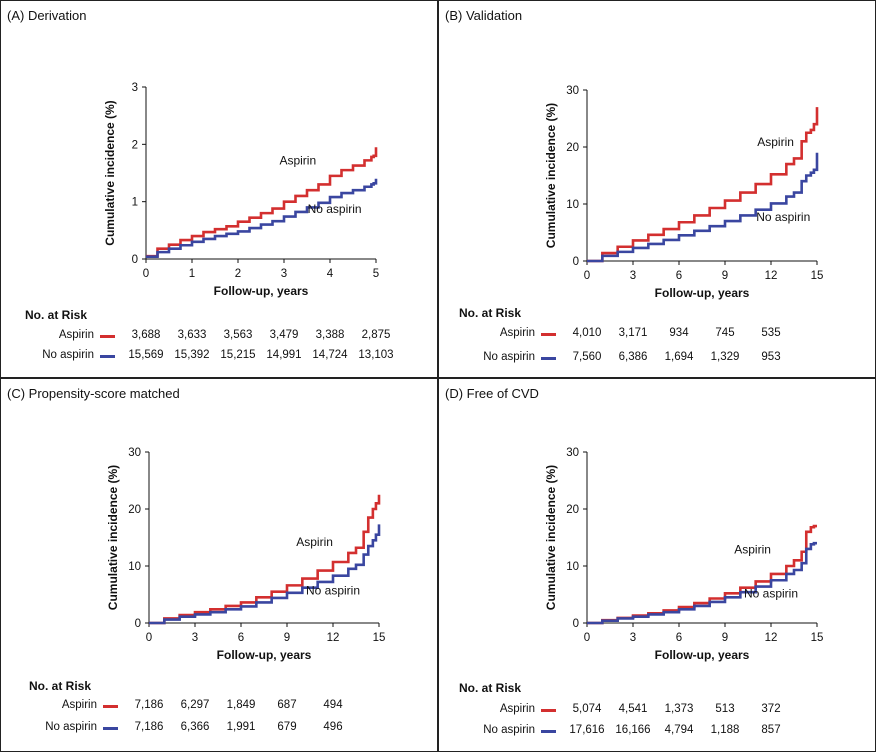  What do you see at coordinates (492, 393) in the screenshot?
I see `panel-title: (D) Free of CVD` at bounding box center [492, 393].